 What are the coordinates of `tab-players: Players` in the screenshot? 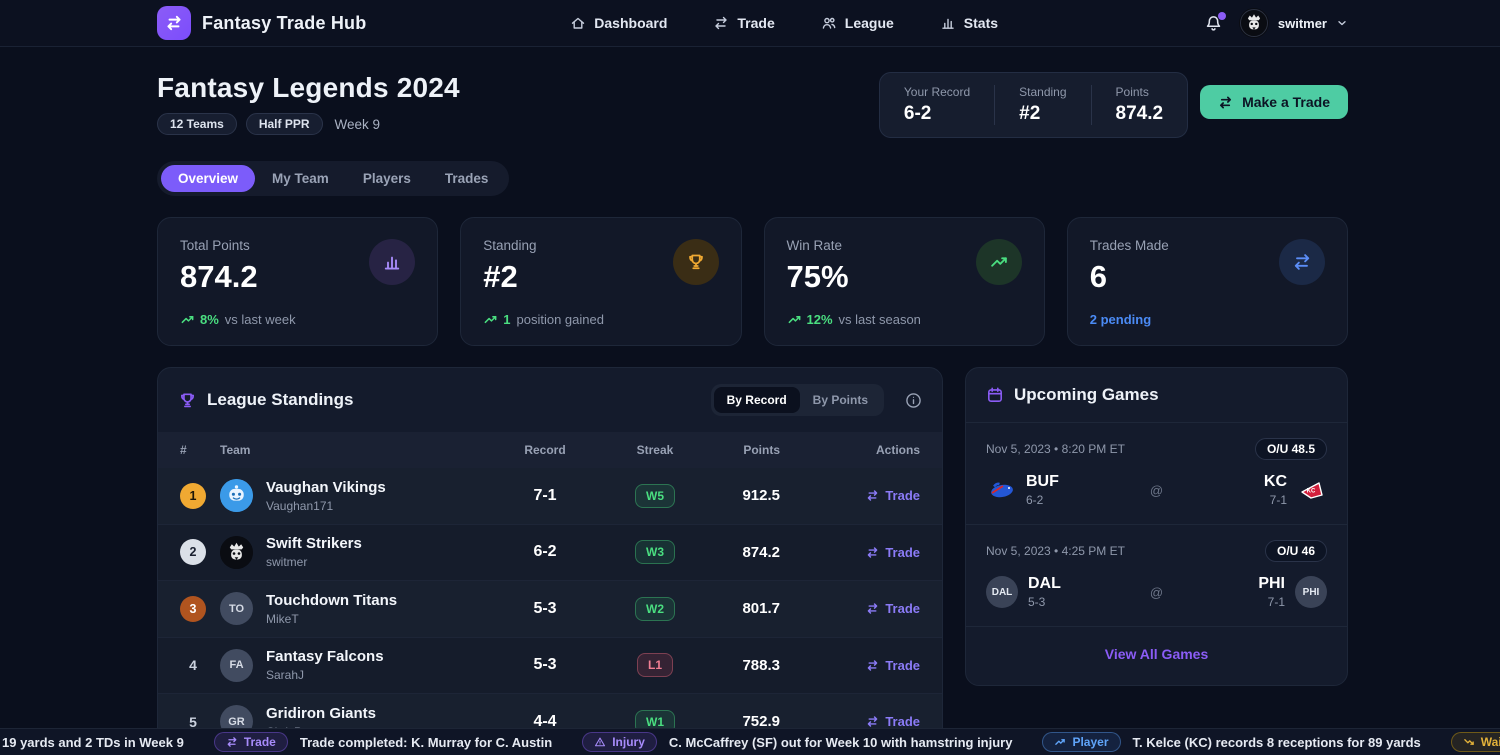 It's located at (386, 178).